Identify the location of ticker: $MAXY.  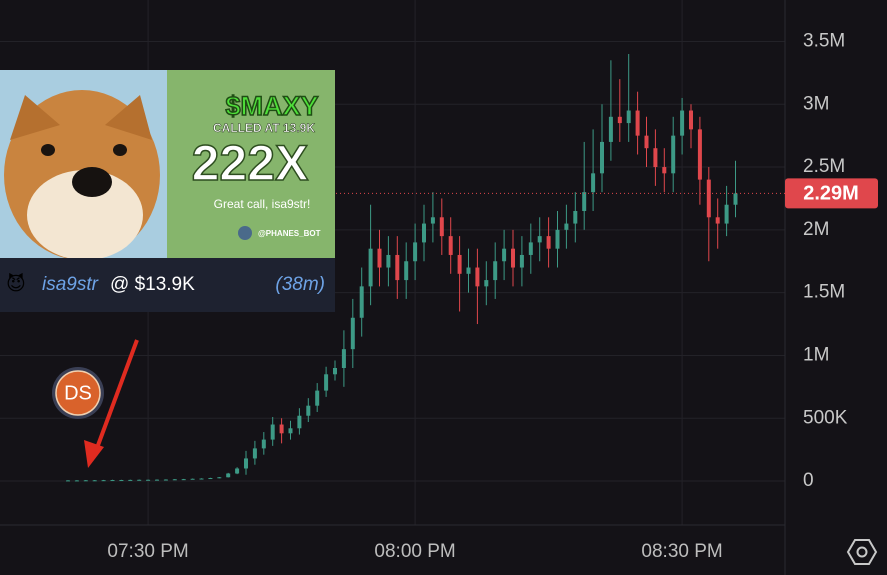
(271, 106).